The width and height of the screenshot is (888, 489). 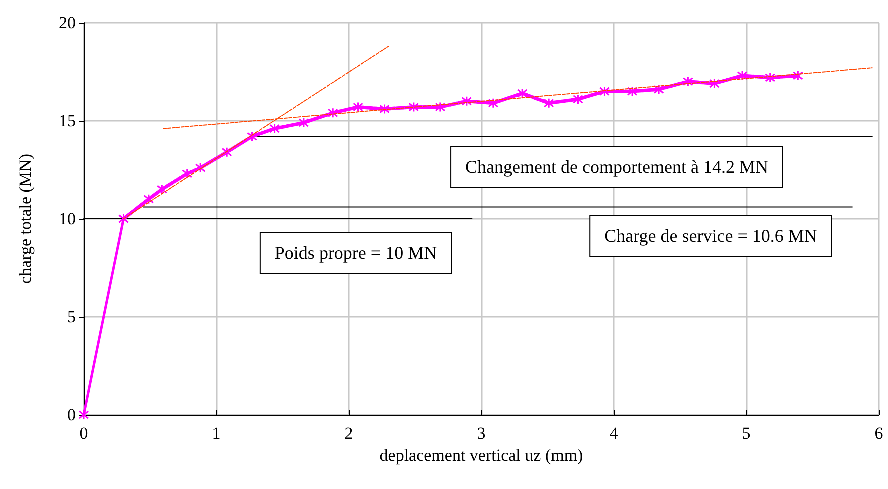 What do you see at coordinates (617, 167) in the screenshot?
I see `annotation: Changement de comportement à 14.2 MN` at bounding box center [617, 167].